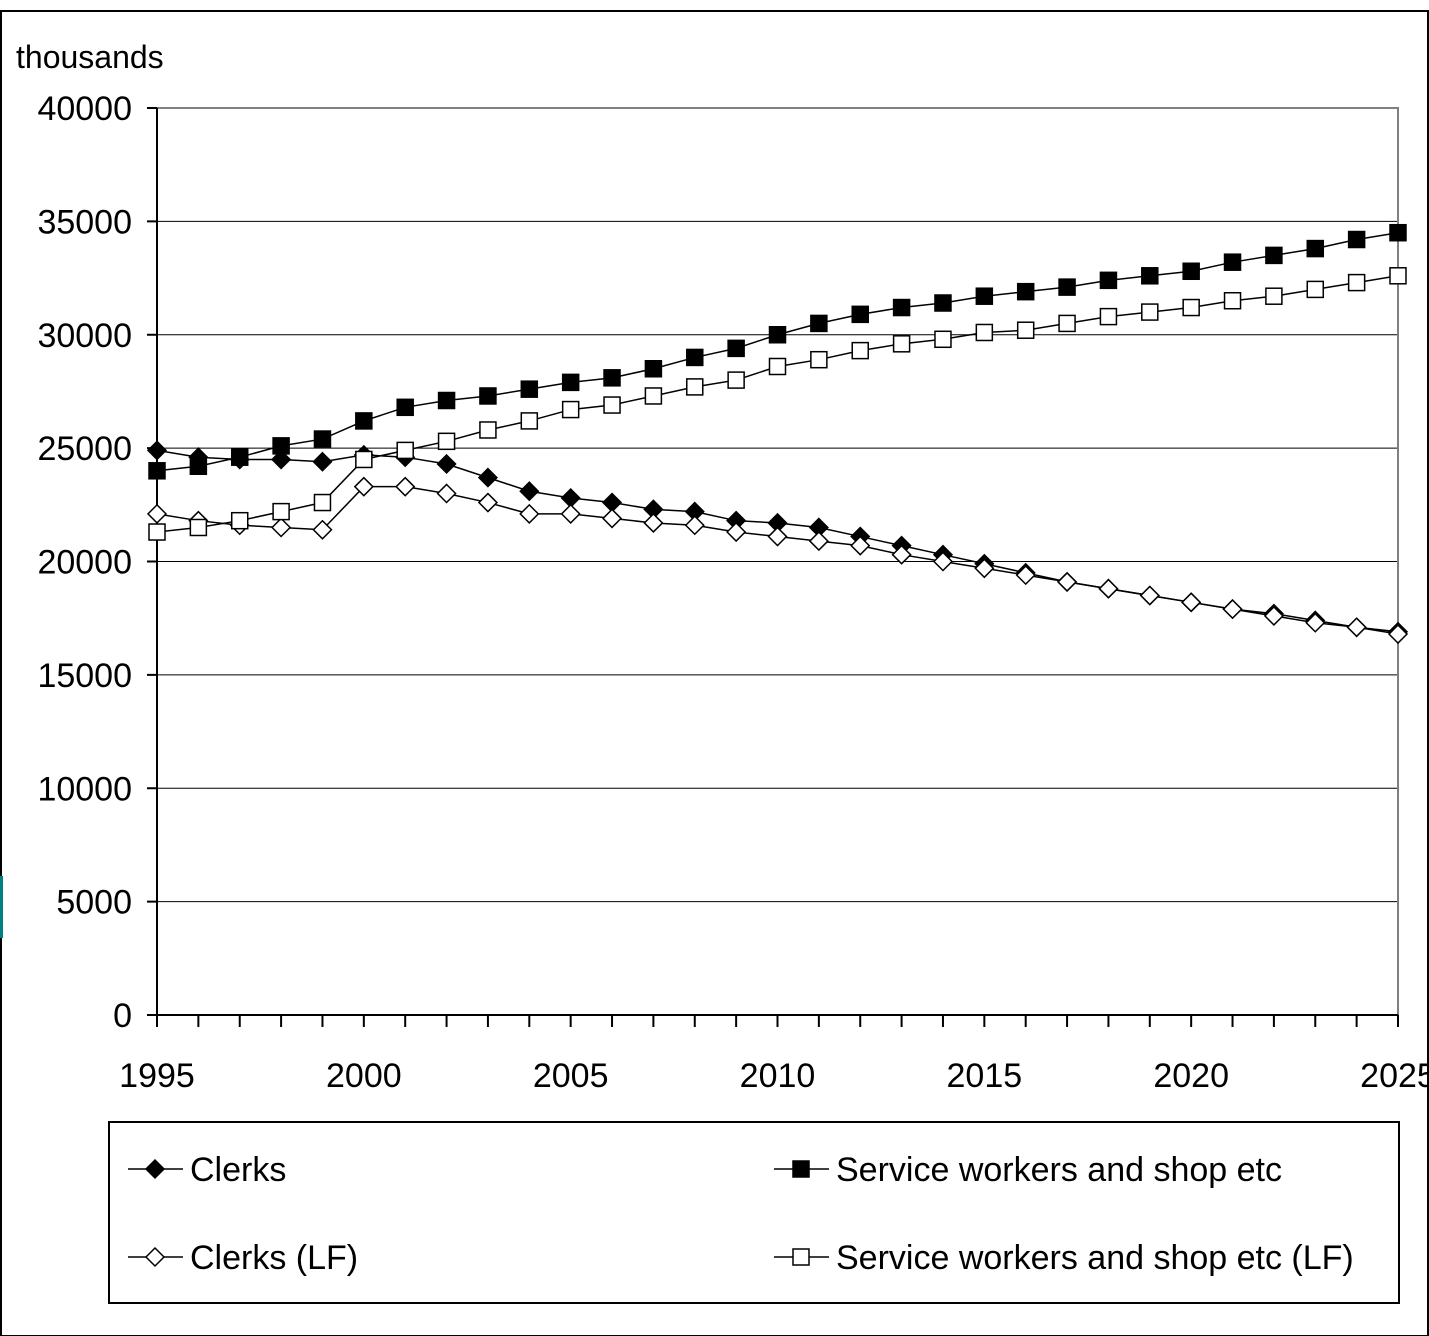 The image size is (1429, 1336). I want to click on y-tick-label: 0, so click(122, 1016).